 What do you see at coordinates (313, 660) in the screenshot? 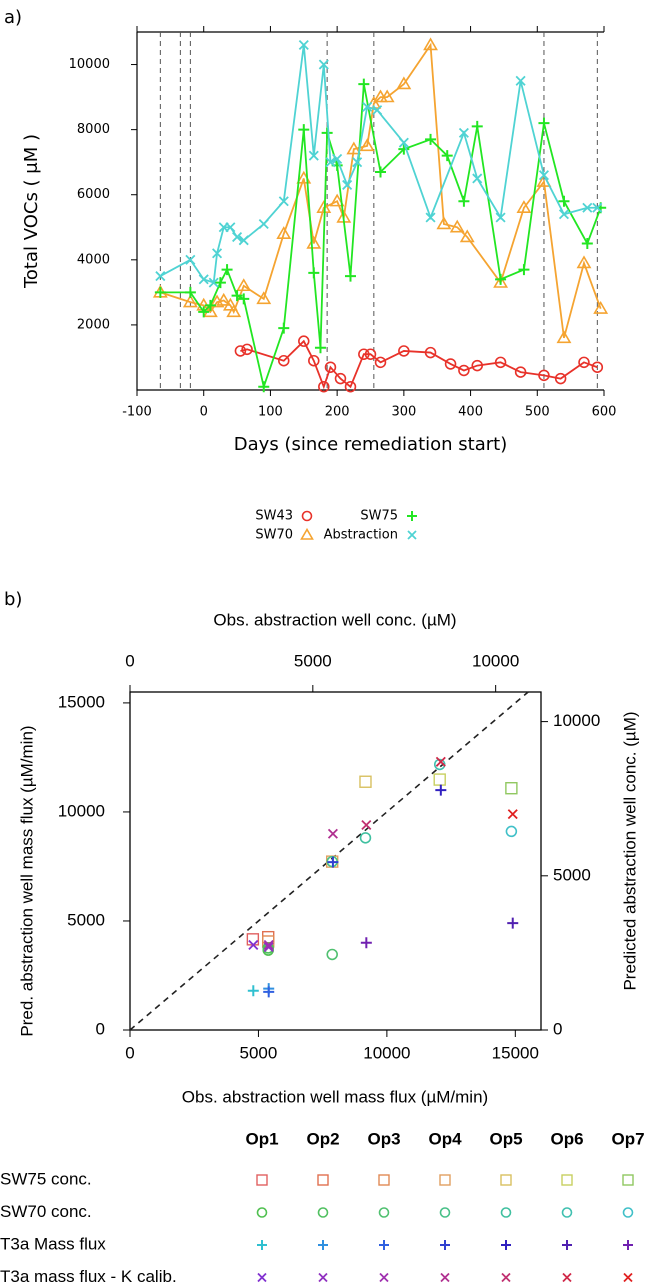
I see `x2-tick-label: 5000` at bounding box center [313, 660].